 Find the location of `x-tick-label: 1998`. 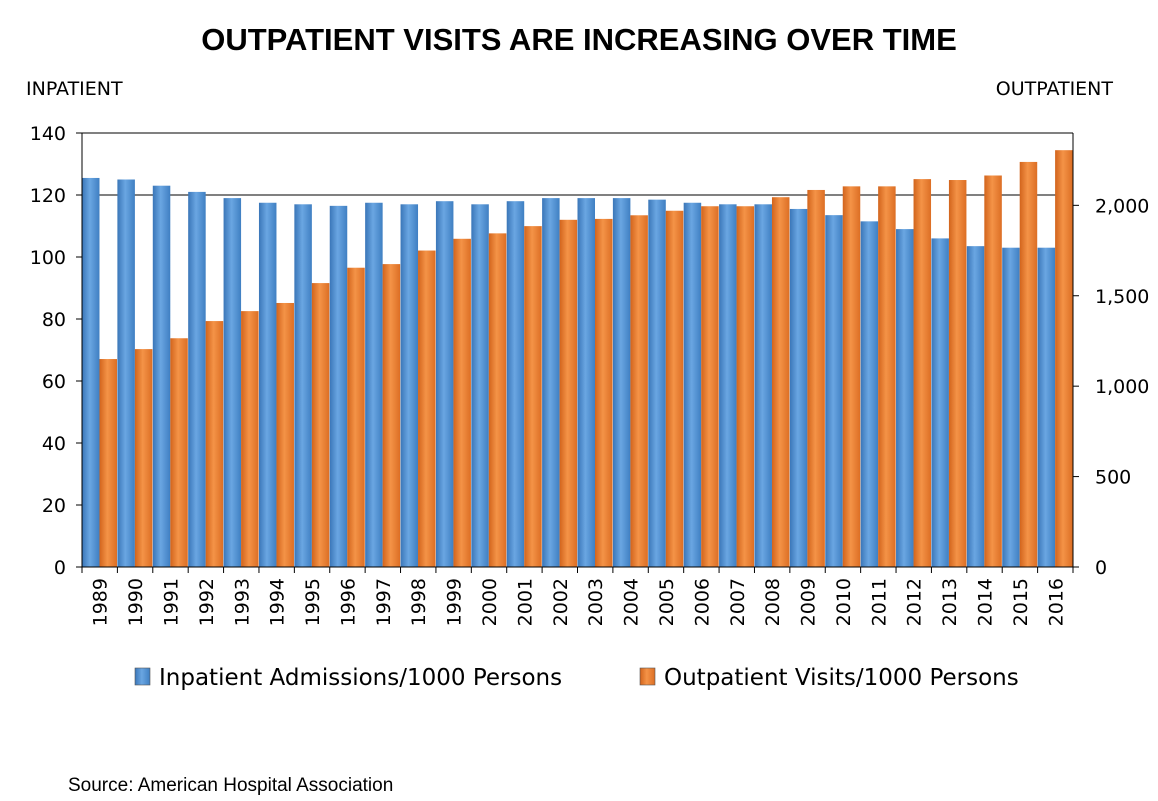

x-tick-label: 1998 is located at coordinates (419, 602).